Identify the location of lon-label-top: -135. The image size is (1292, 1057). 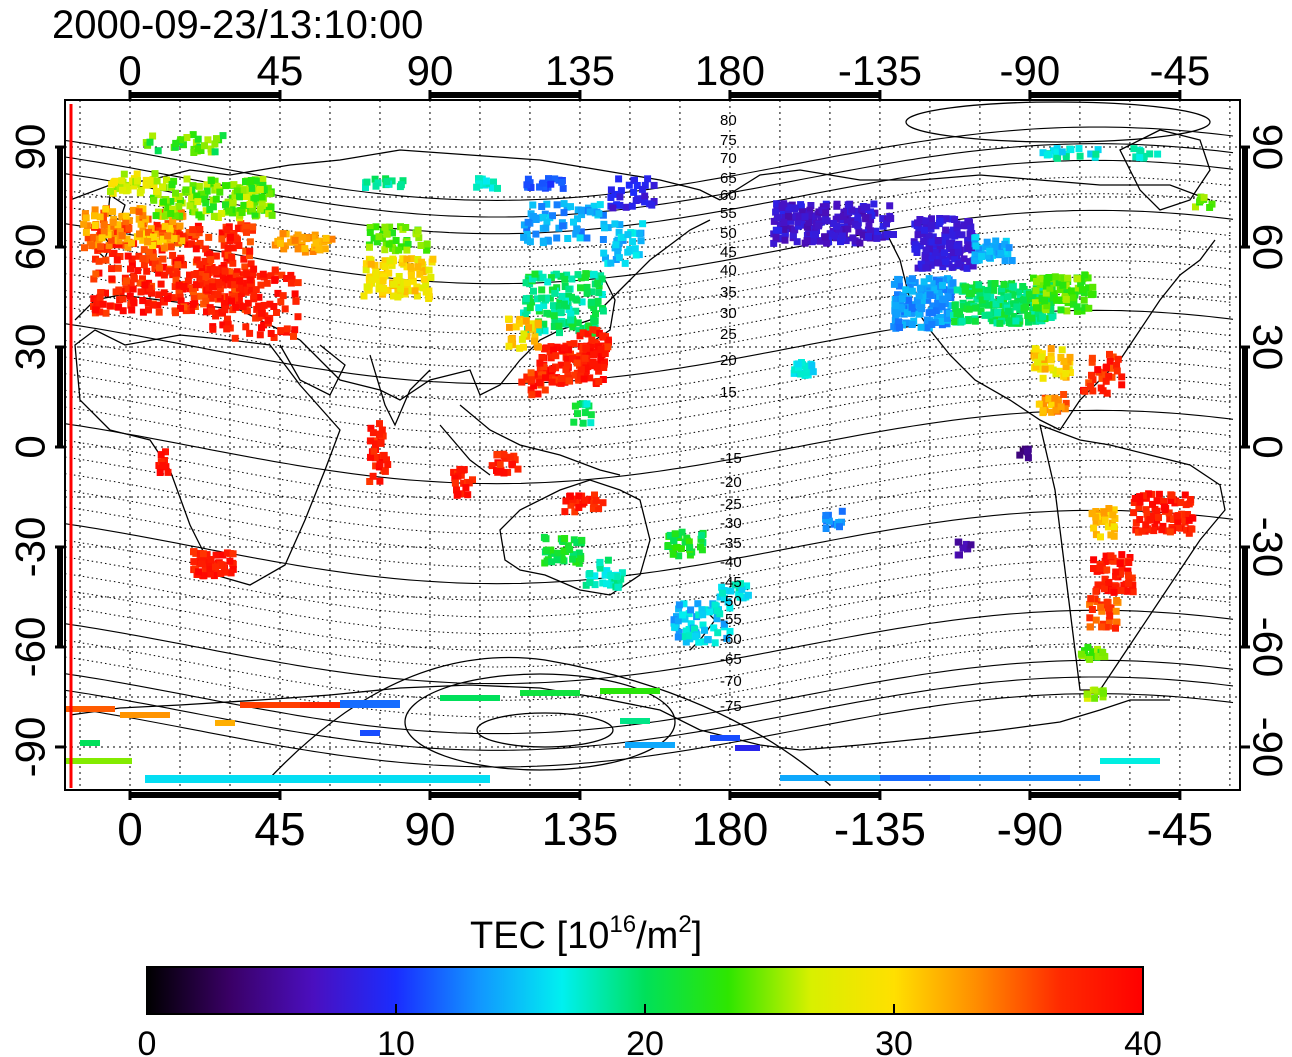
(880, 70).